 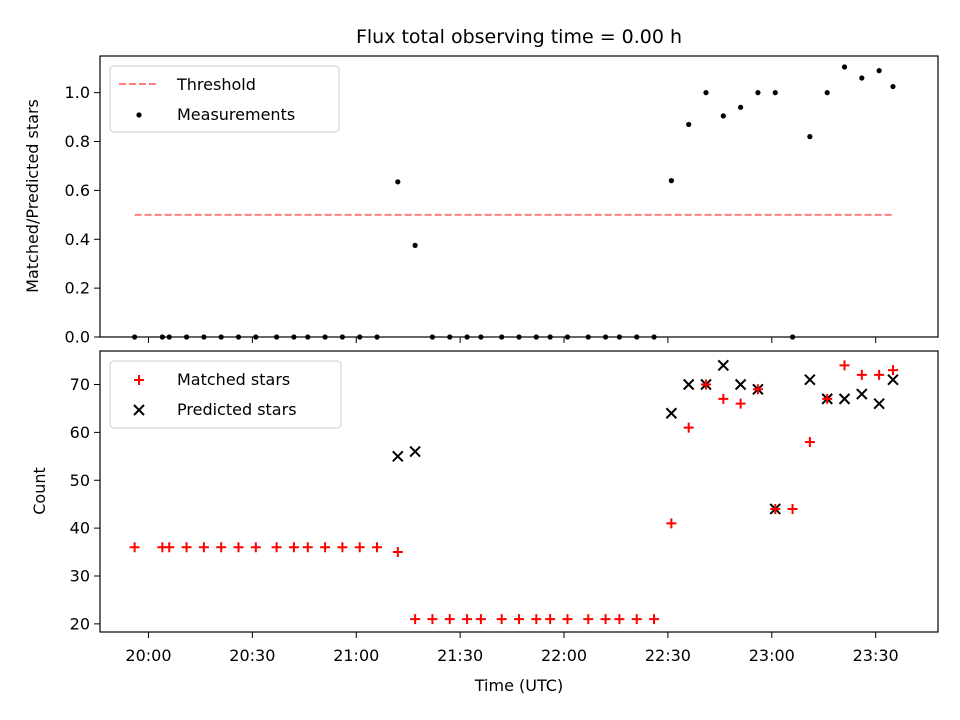 I want to click on legend-threshold-label: Threshold, so click(x=216, y=84).